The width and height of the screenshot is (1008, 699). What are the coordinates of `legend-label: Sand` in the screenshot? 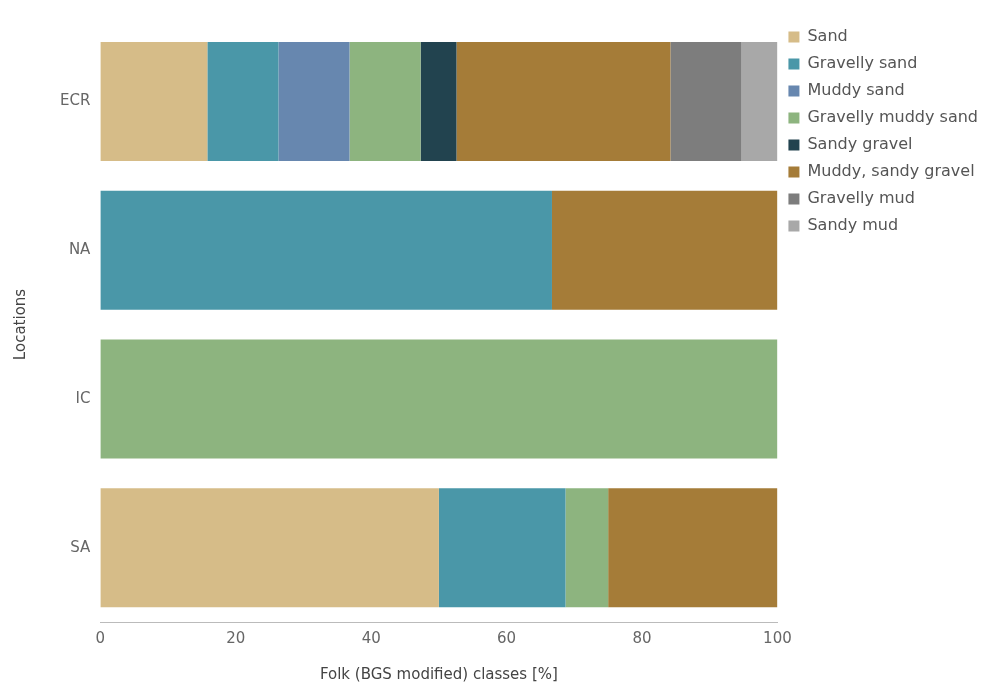 It's located at (827, 36).